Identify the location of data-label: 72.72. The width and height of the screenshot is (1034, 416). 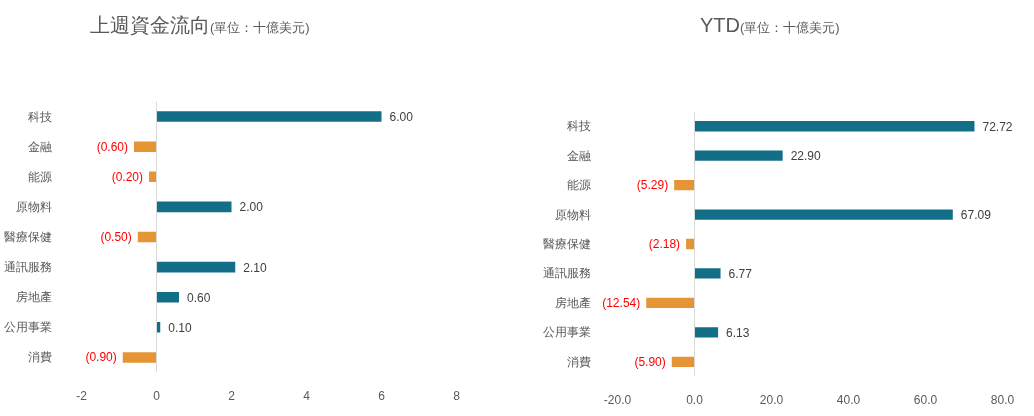
(997, 126).